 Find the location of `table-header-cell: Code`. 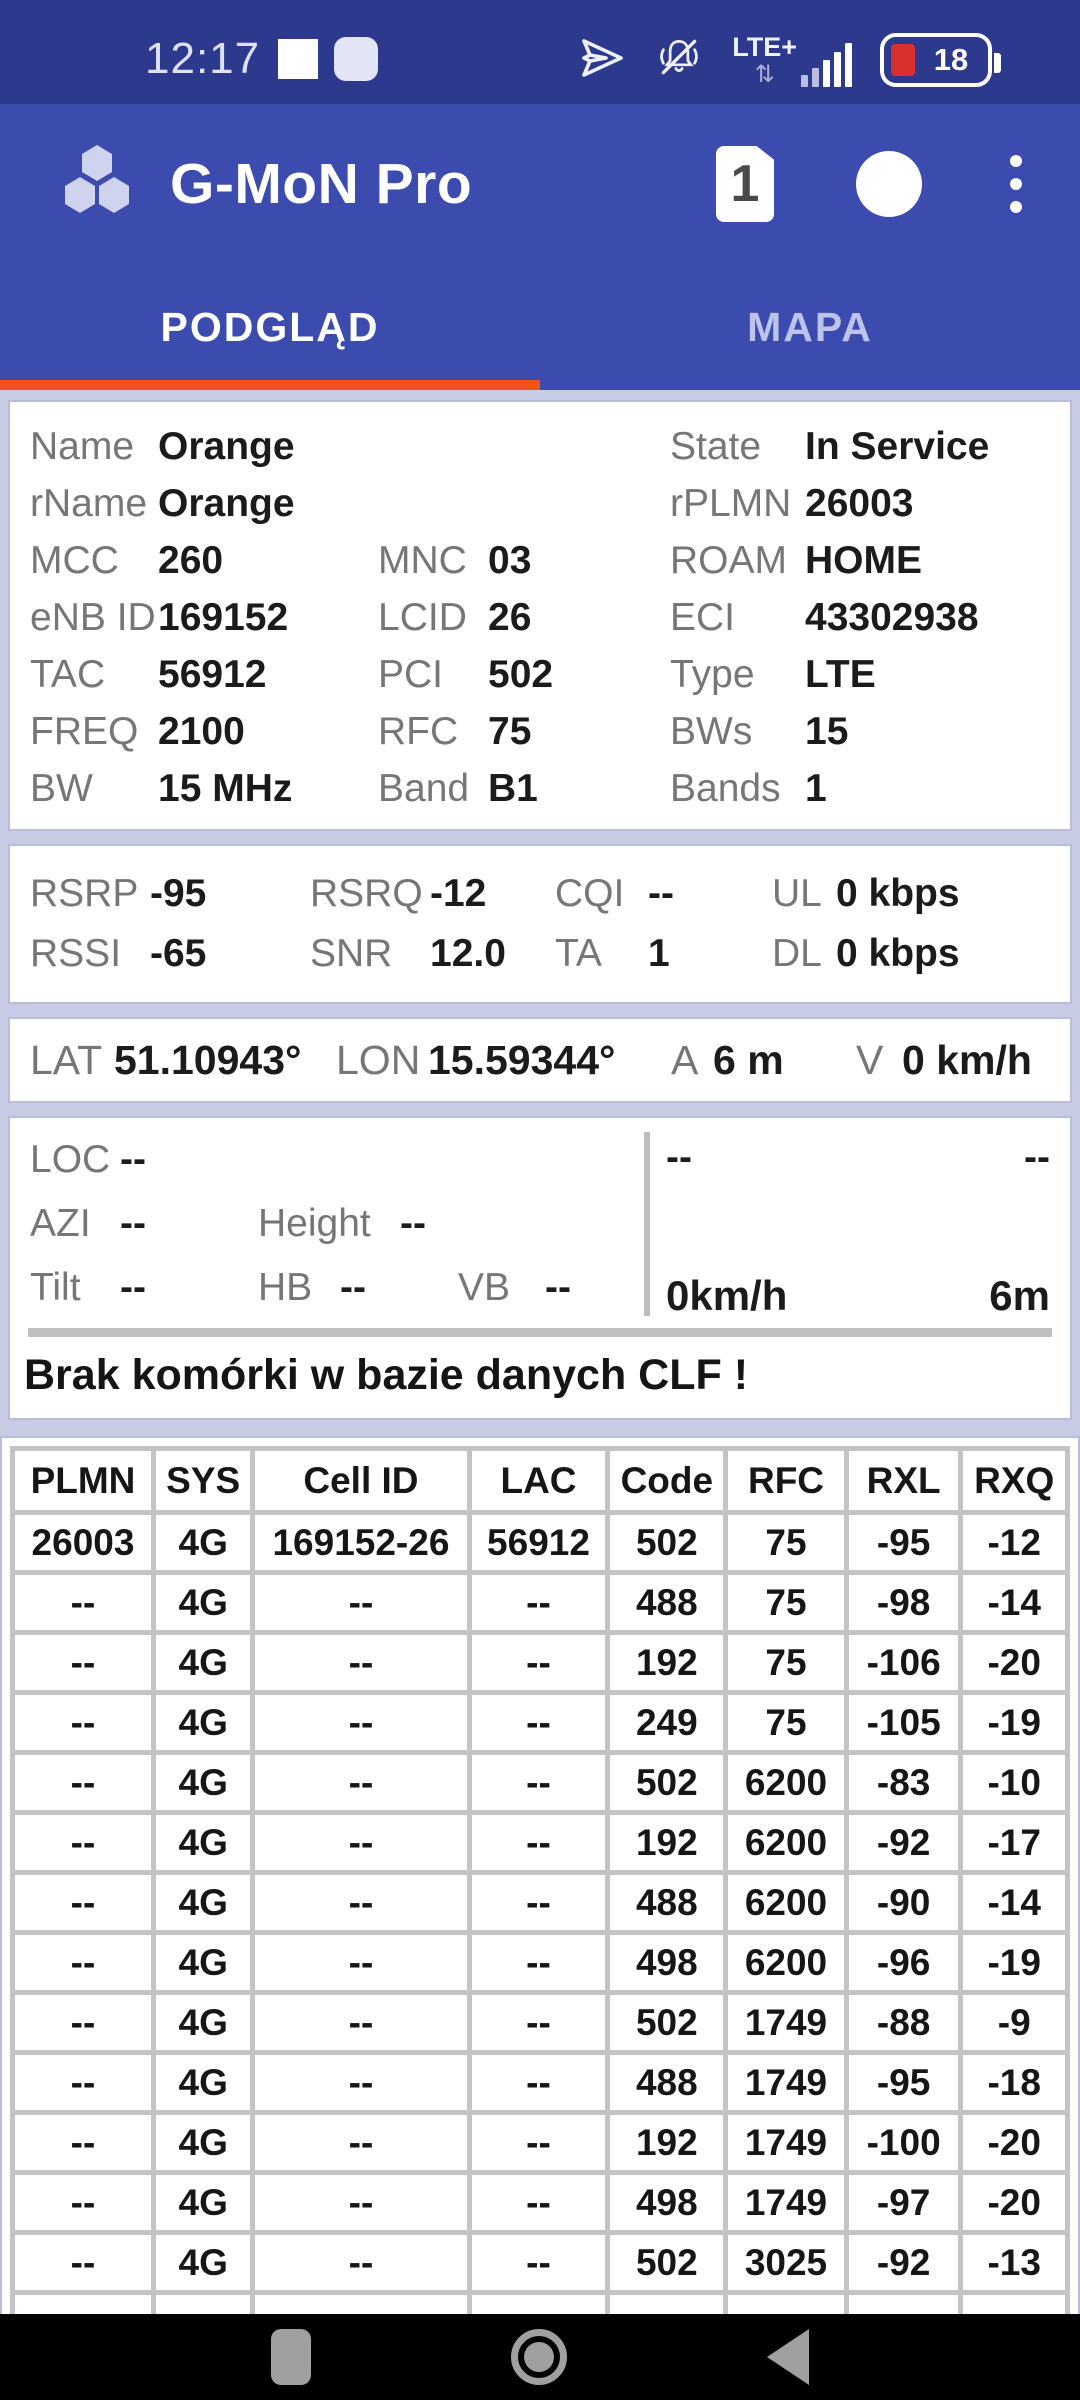

table-header-cell: Code is located at coordinates (667, 1480).